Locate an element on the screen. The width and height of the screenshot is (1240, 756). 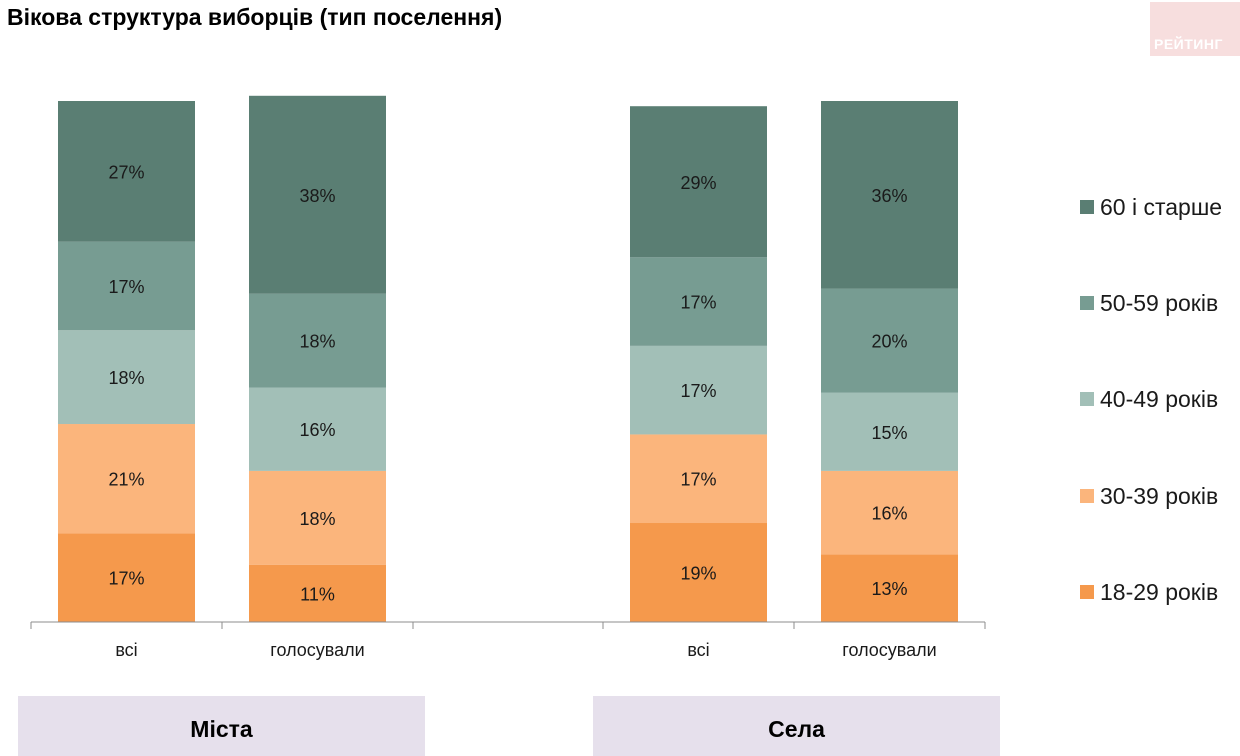
data-label: 27% is located at coordinates (126, 172).